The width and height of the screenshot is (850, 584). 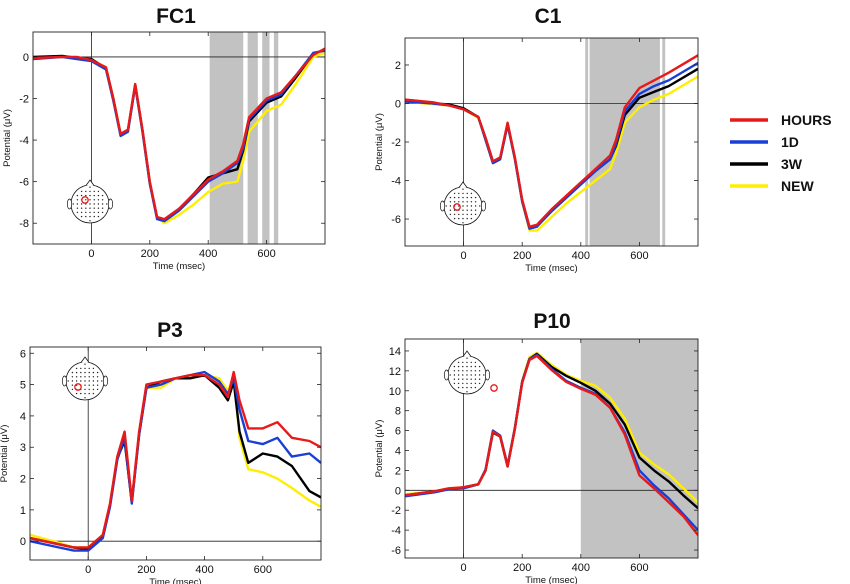 What do you see at coordinates (69, 204) in the screenshot?
I see `left-ear-shape` at bounding box center [69, 204].